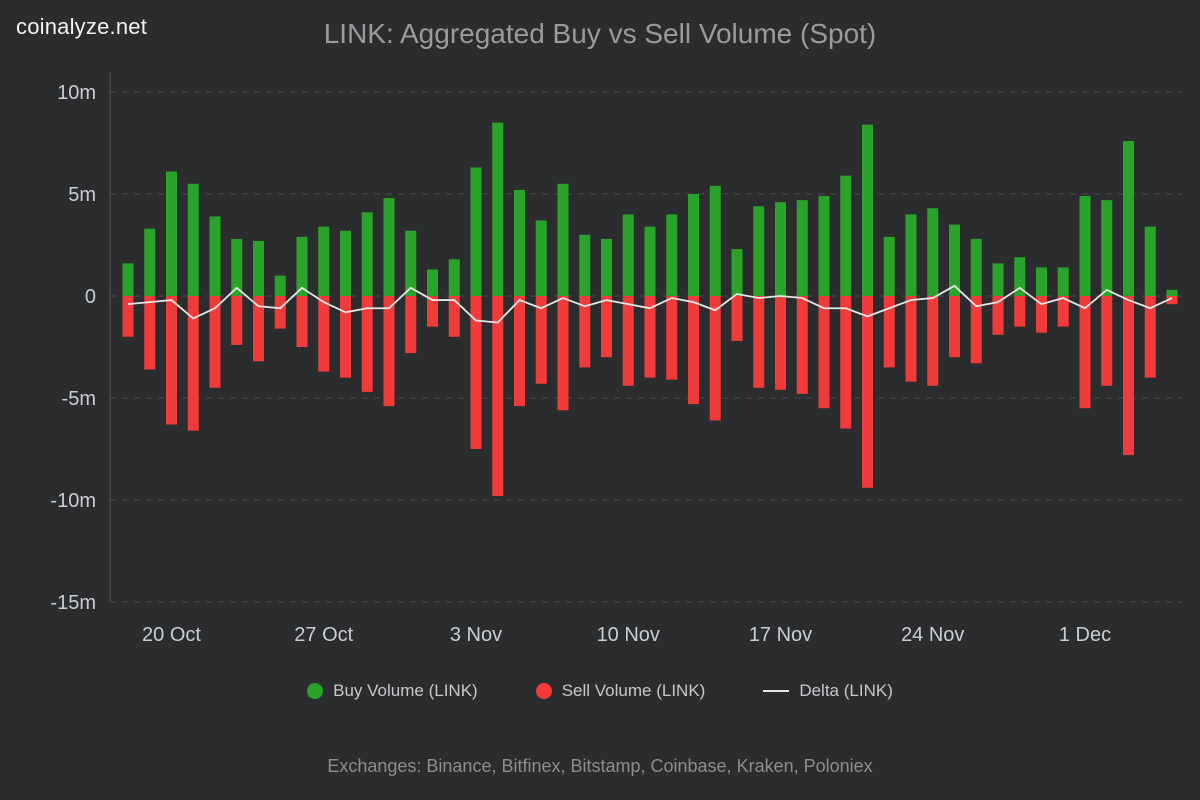 This screenshot has height=800, width=1200. Describe the element at coordinates (392, 691) in the screenshot. I see `legend-item-buy: Buy Volume (LINK)` at that location.